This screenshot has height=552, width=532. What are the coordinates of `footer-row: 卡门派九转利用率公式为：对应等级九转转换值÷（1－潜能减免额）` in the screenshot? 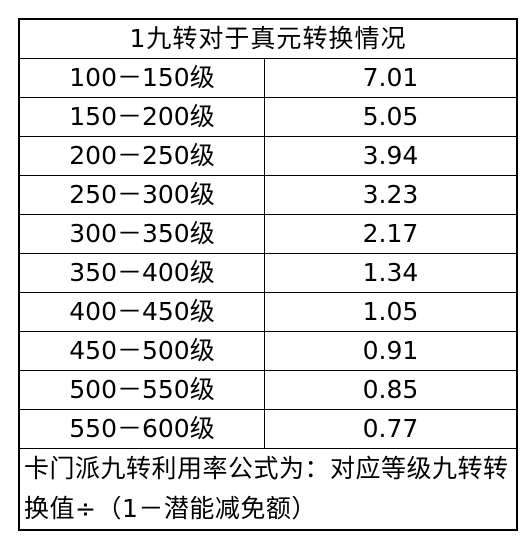 It's located at (268, 489).